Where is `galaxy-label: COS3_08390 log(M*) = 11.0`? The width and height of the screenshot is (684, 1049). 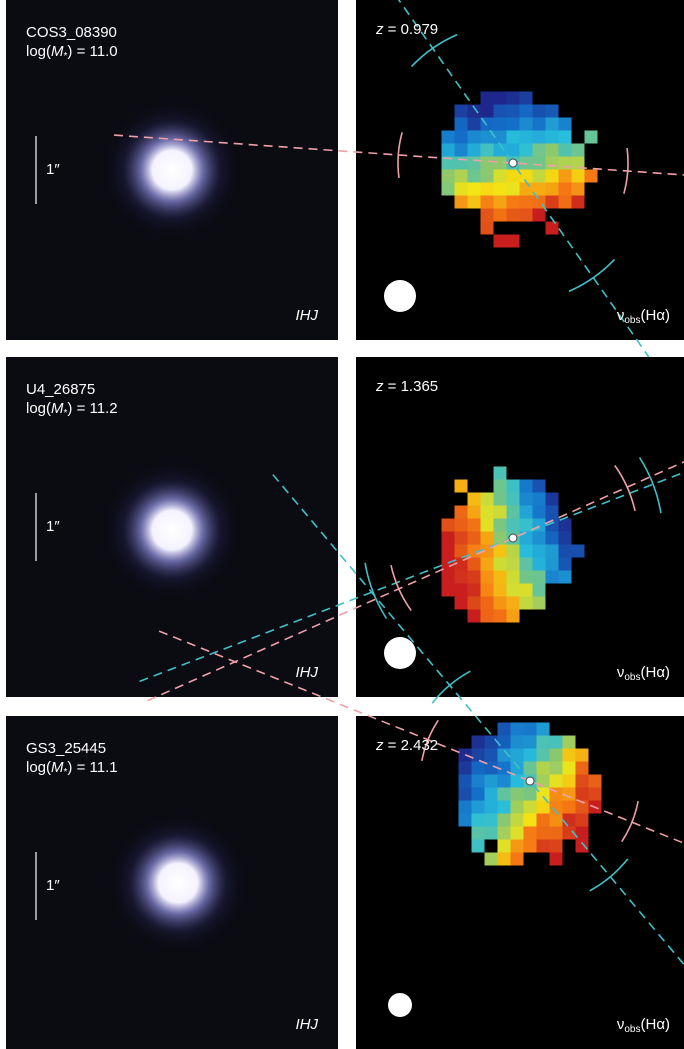 galaxy-label: COS3_08390 log(M*) = 11.0 is located at coordinates (72, 44).